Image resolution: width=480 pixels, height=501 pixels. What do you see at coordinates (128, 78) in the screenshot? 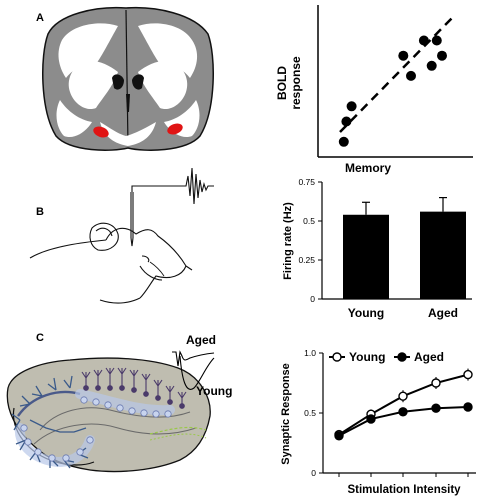
I see `brain-coronal-section` at bounding box center [128, 78].